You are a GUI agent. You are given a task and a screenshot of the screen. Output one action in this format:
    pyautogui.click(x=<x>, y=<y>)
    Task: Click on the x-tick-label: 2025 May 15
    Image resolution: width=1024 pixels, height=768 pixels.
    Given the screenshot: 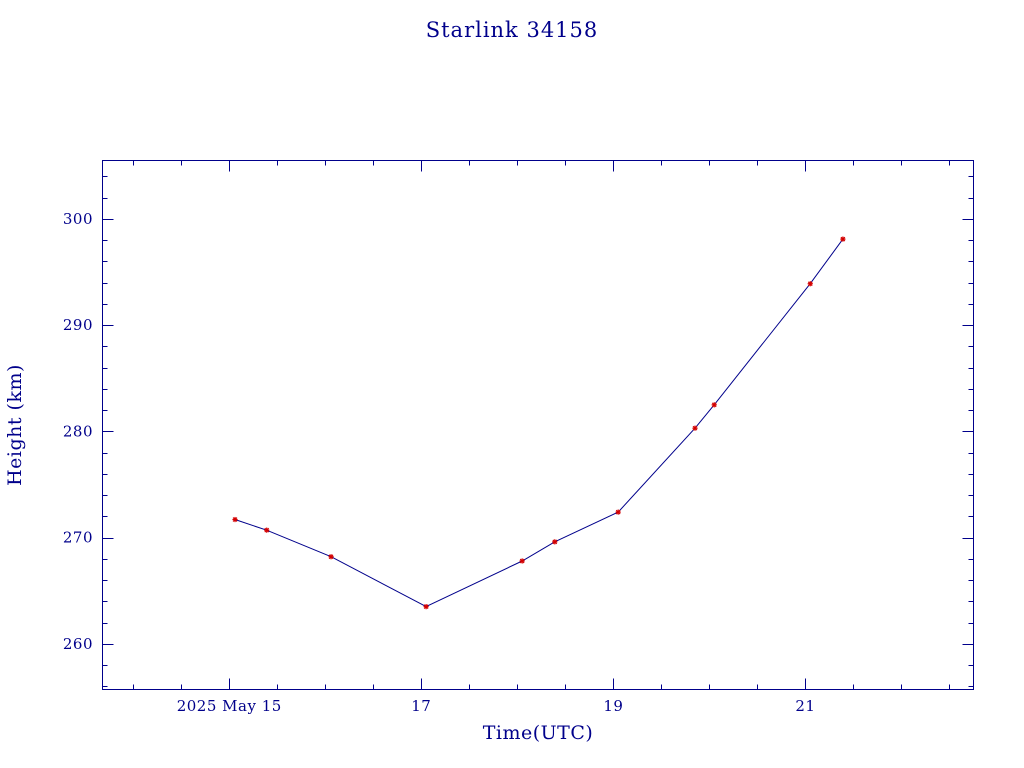 What is the action you would take?
    pyautogui.click(x=229, y=706)
    